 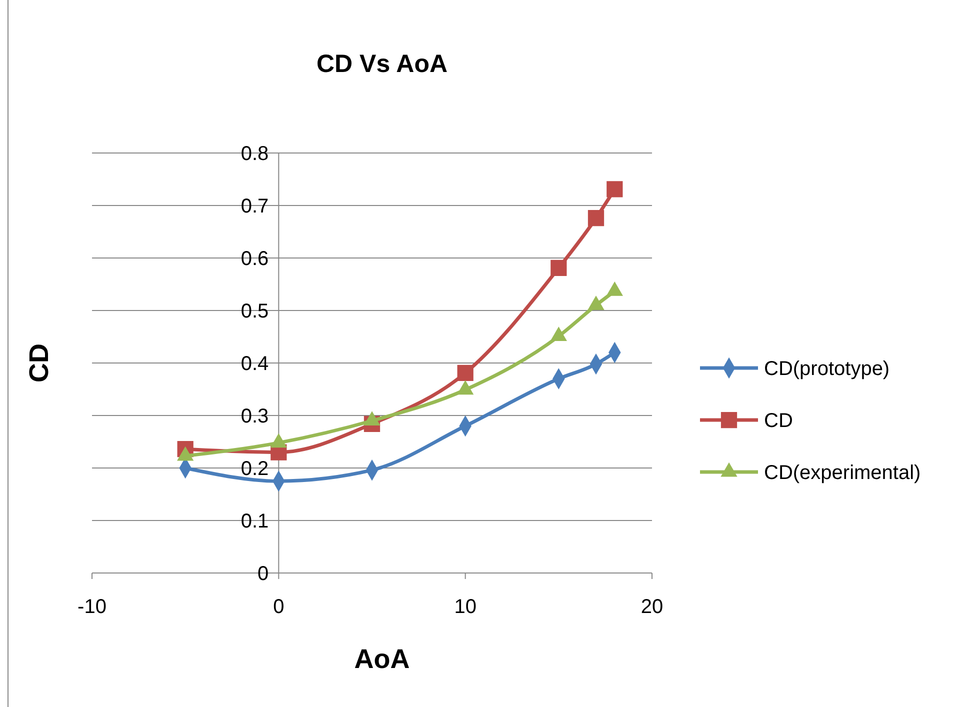 I want to click on x-axis-title: AoA, so click(x=382, y=659).